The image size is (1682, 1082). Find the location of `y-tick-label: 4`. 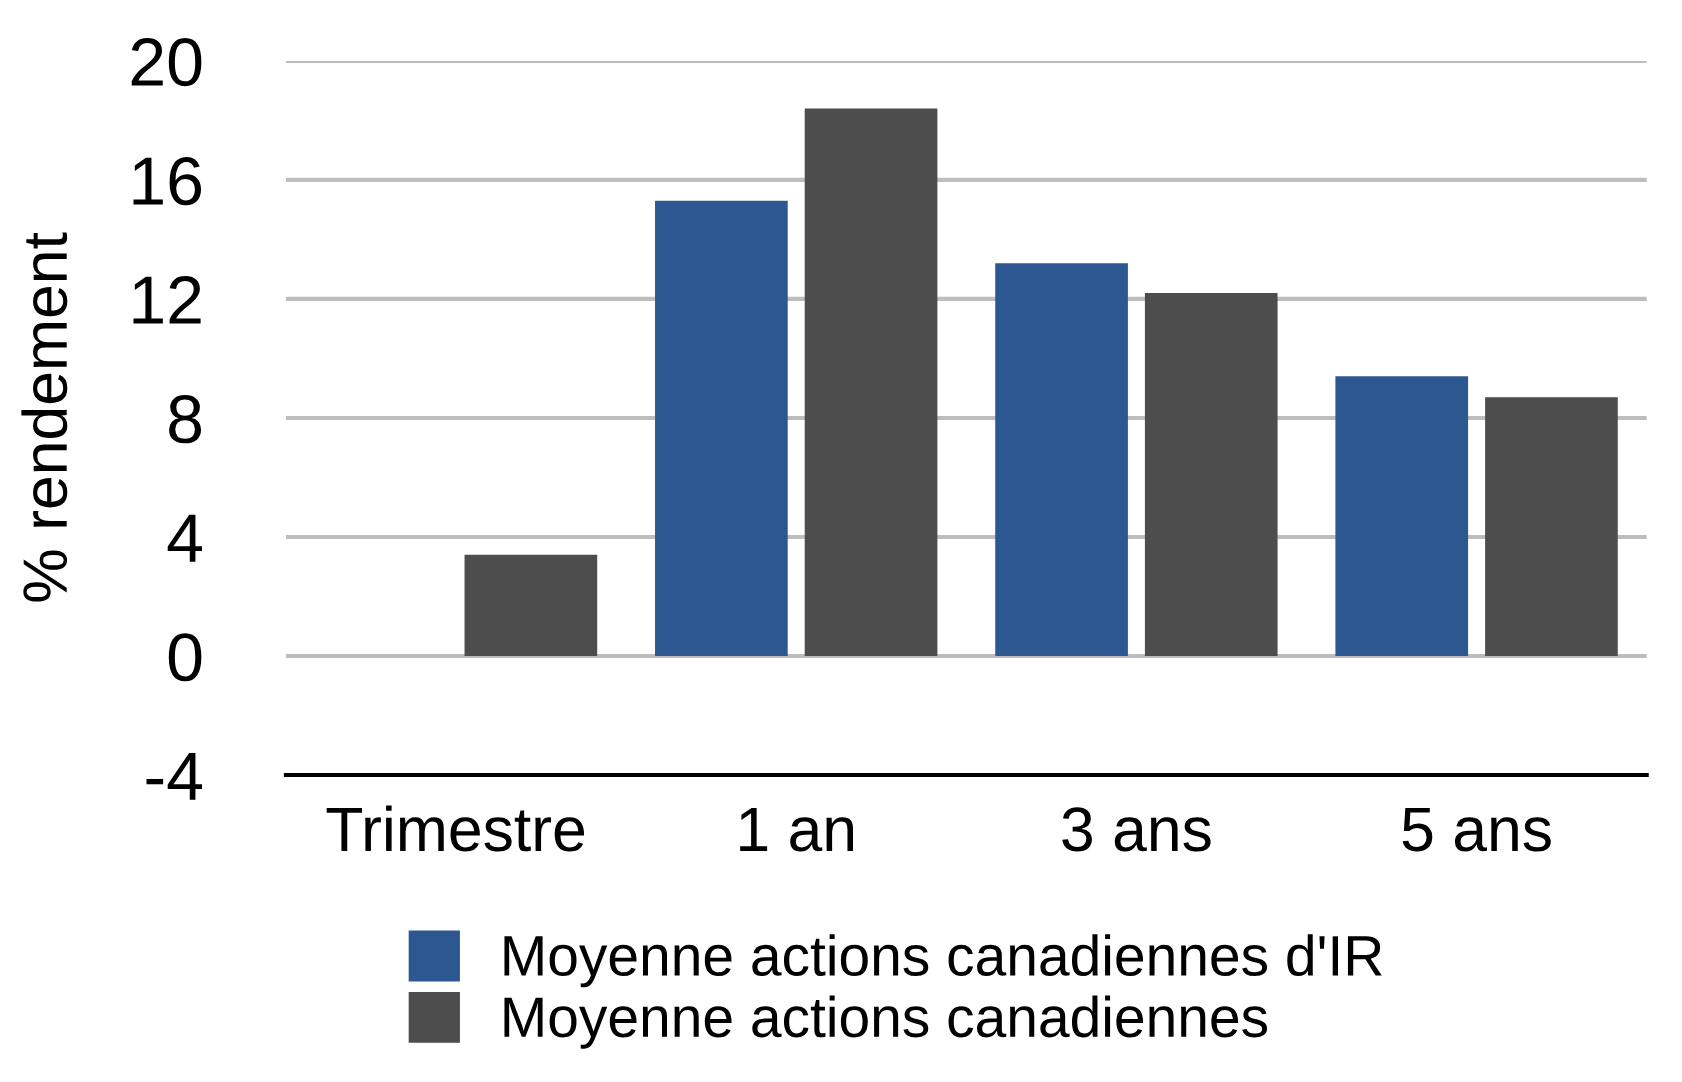

y-tick-label: 4 is located at coordinates (185, 538).